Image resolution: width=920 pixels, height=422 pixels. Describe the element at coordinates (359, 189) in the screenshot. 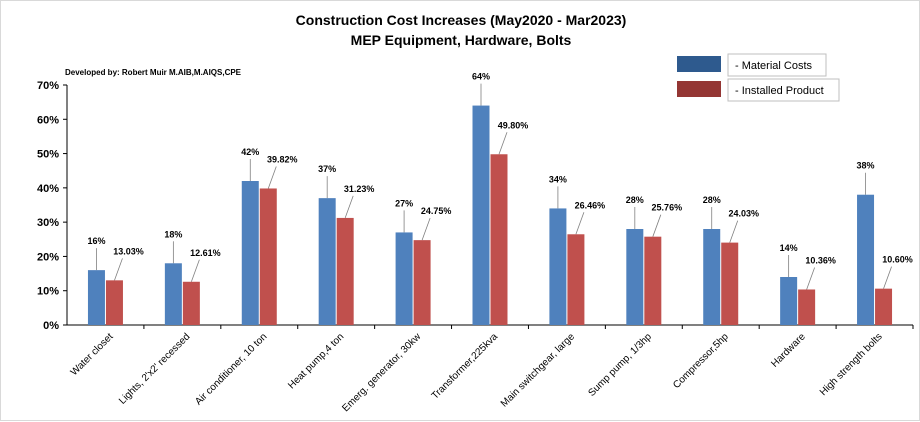

I see `data-label: 31.23%` at that location.